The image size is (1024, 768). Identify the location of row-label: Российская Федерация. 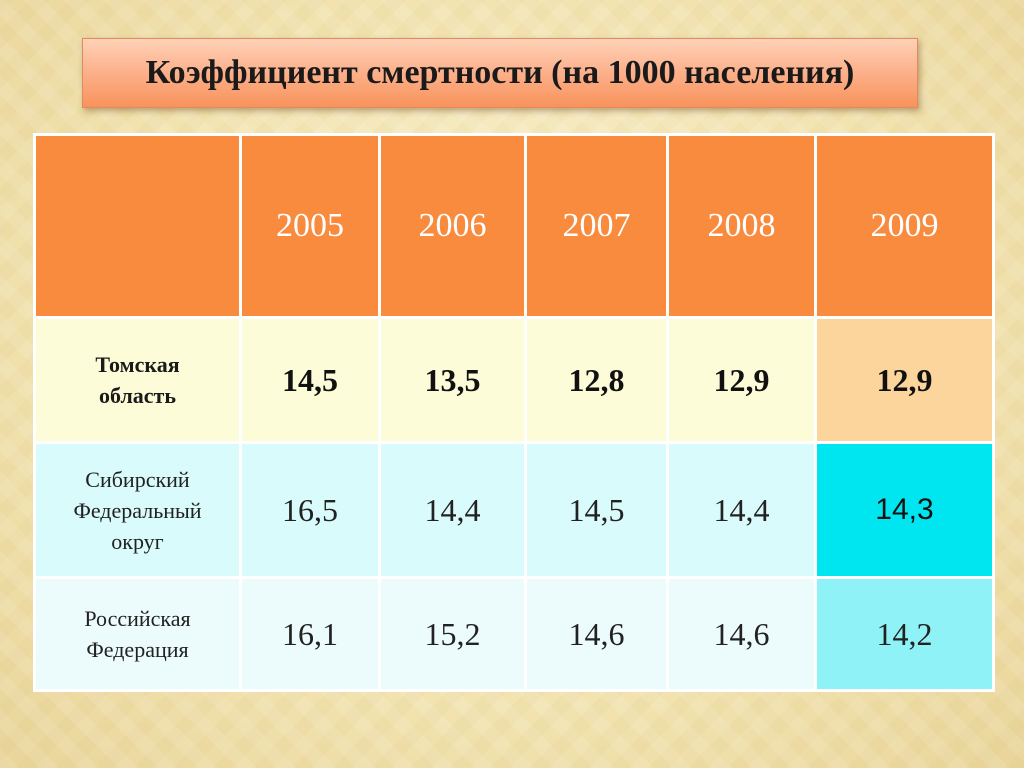
(137, 634).